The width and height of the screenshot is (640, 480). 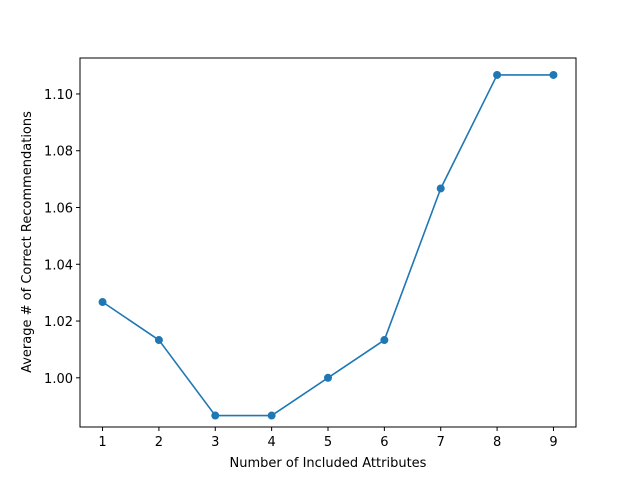 What do you see at coordinates (58, 265) in the screenshot?
I see `y-tick-label: 1.04` at bounding box center [58, 265].